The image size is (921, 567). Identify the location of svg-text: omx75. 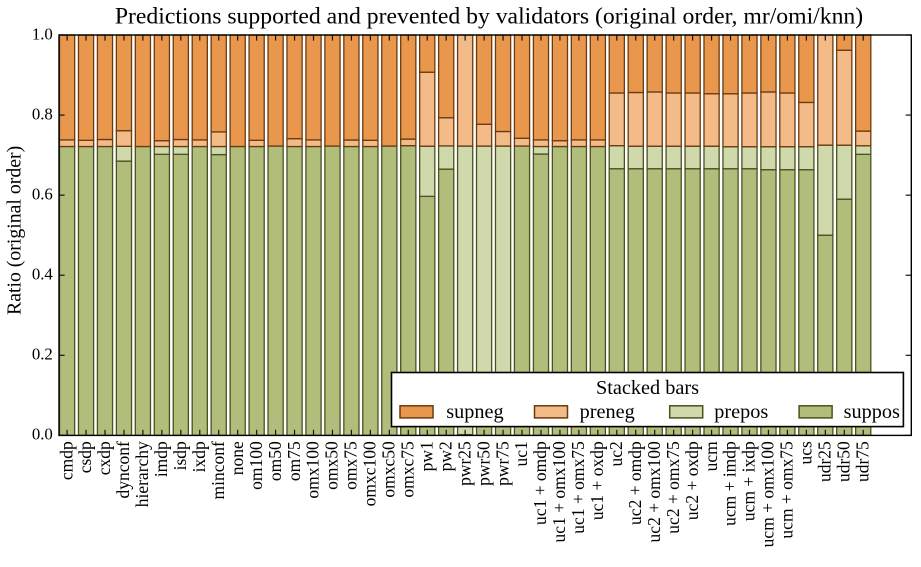
(351, 465).